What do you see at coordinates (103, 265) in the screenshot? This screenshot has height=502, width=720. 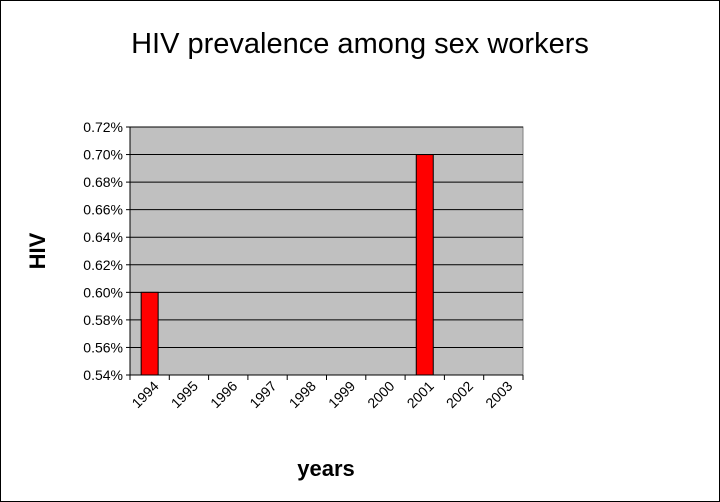 I see `y-tick-label: 0.62%` at bounding box center [103, 265].